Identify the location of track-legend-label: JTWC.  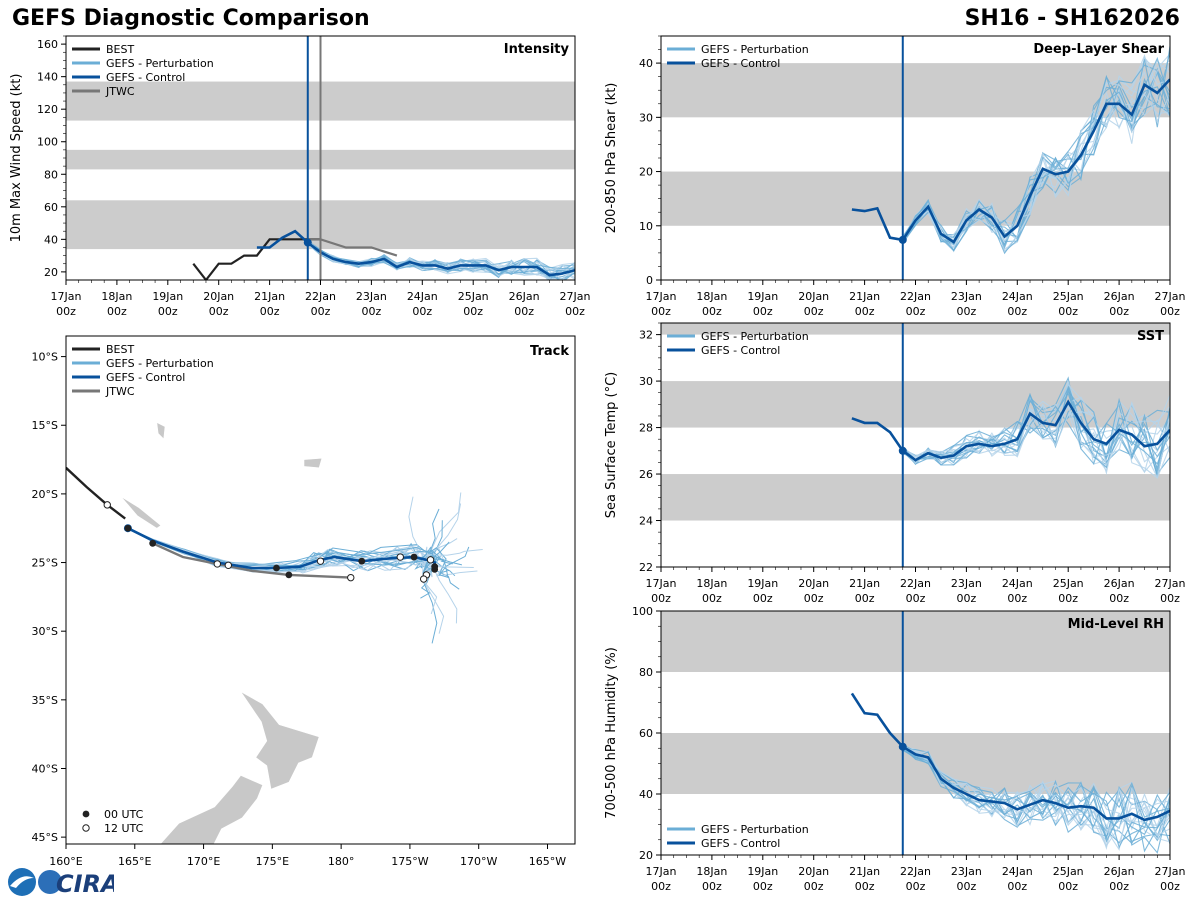
(120, 391).